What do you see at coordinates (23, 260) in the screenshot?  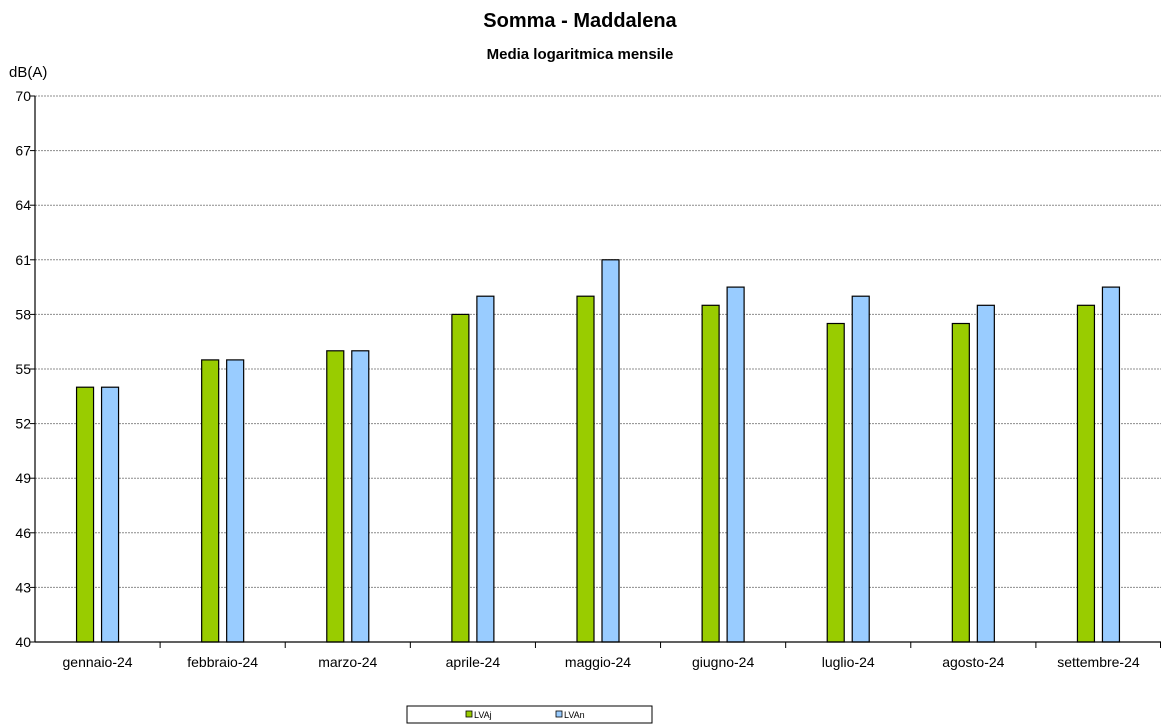 I see `y-tick-label: 61` at bounding box center [23, 260].